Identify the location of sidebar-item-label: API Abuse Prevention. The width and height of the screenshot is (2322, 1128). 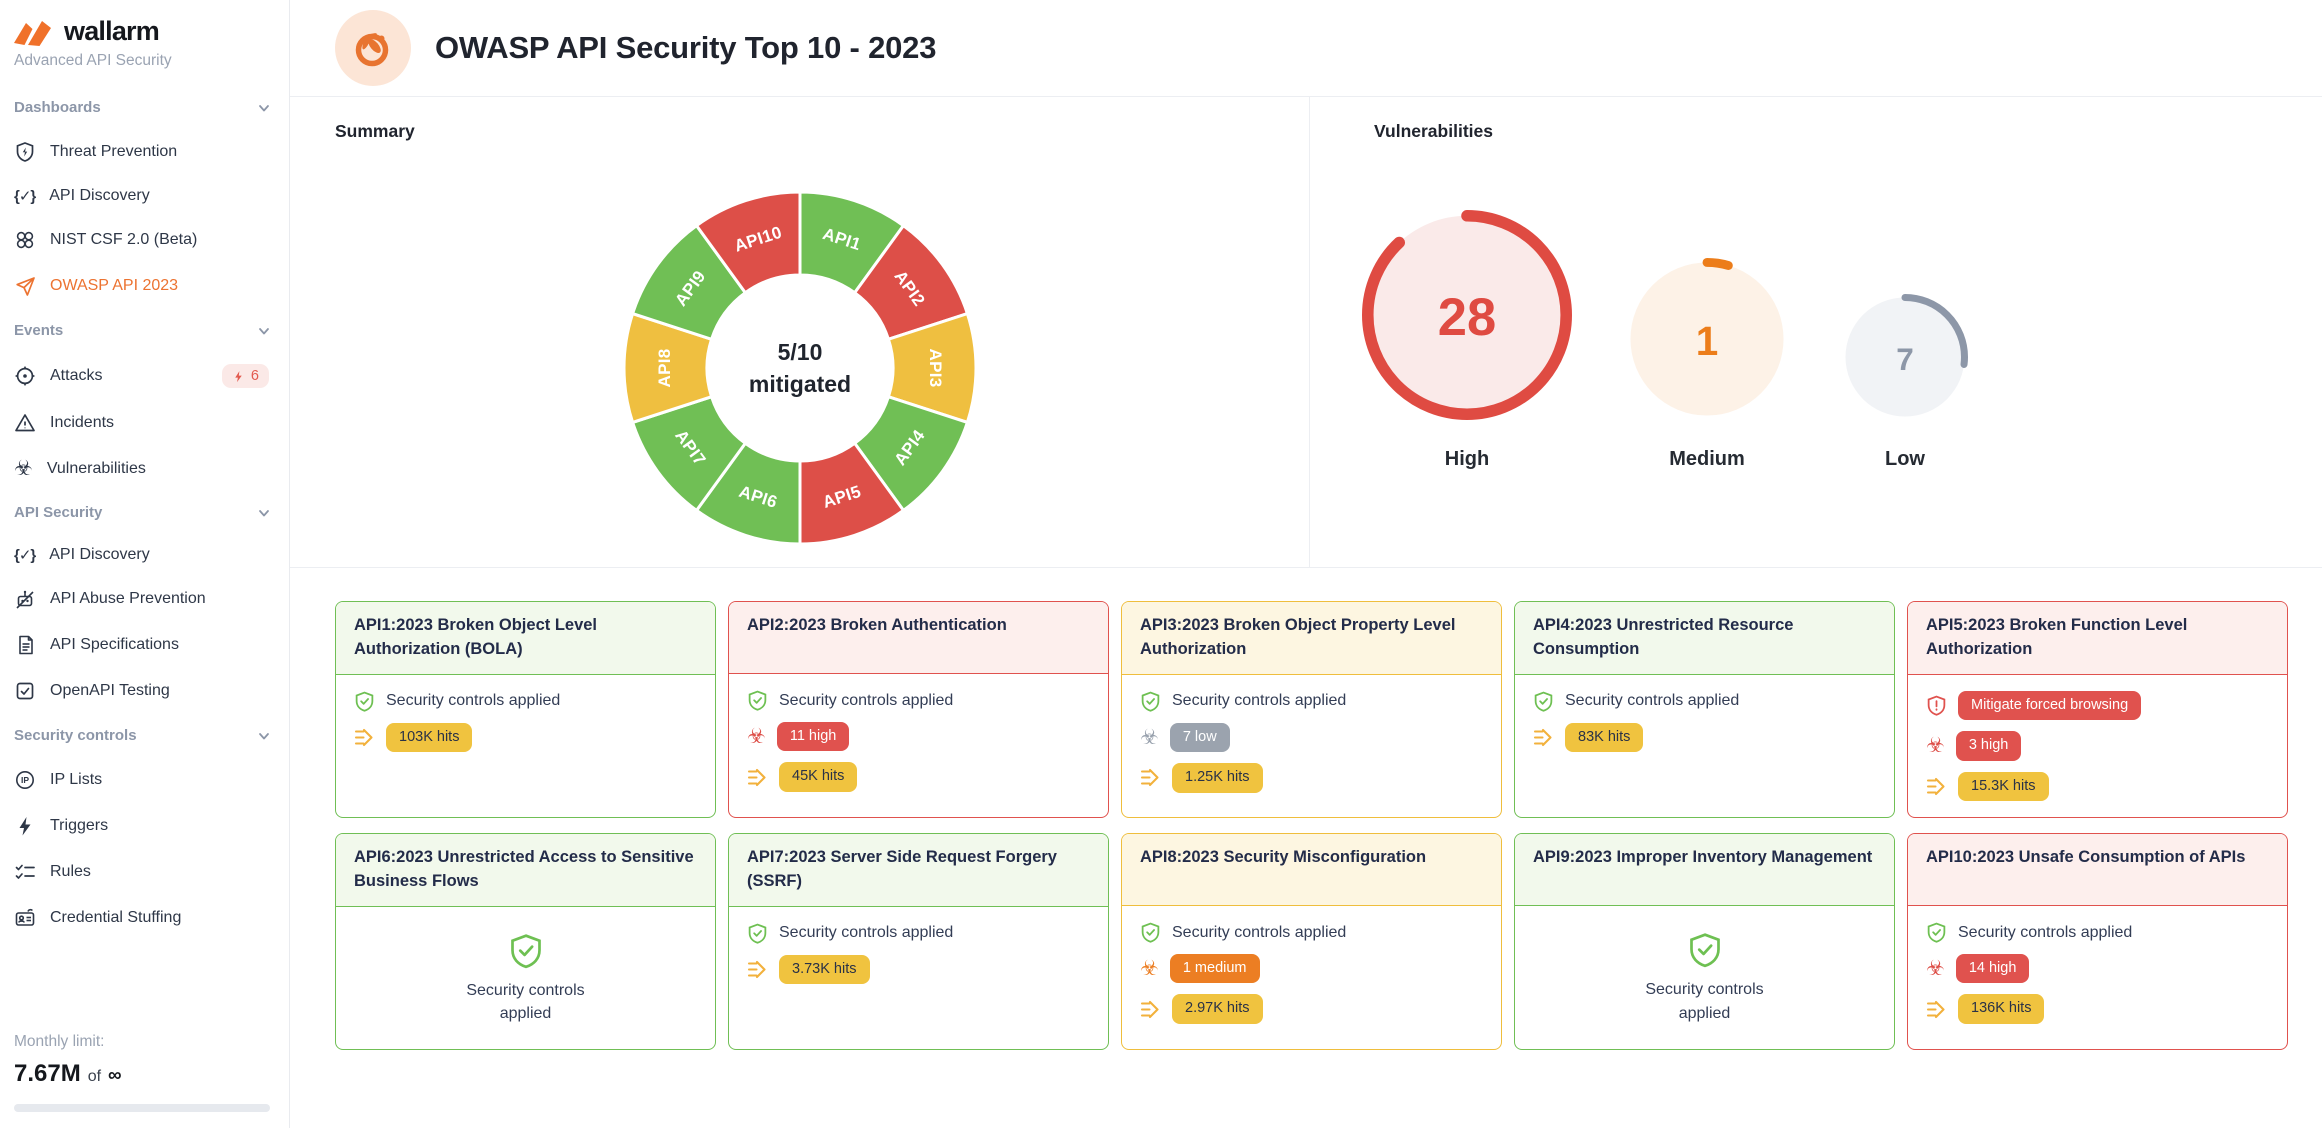
(128, 598).